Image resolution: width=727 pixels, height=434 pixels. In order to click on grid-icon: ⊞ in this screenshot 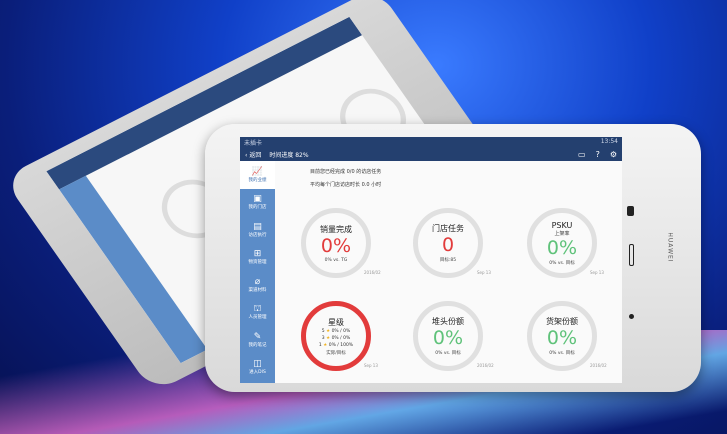, I will do `click(257, 254)`.